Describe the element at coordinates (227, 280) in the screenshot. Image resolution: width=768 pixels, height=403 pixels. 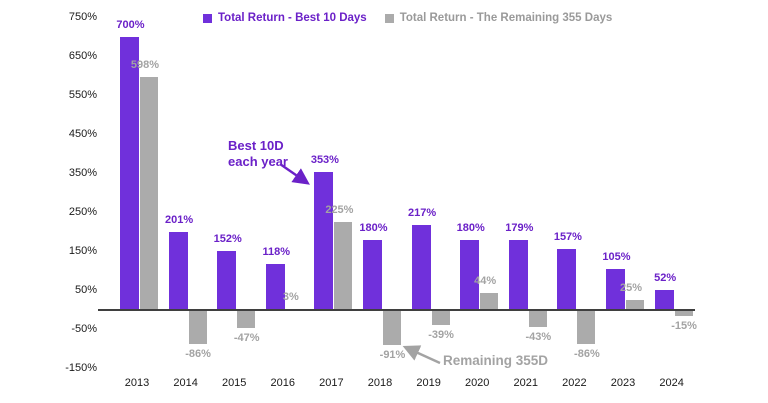
I see `bar-best10-2015` at that location.